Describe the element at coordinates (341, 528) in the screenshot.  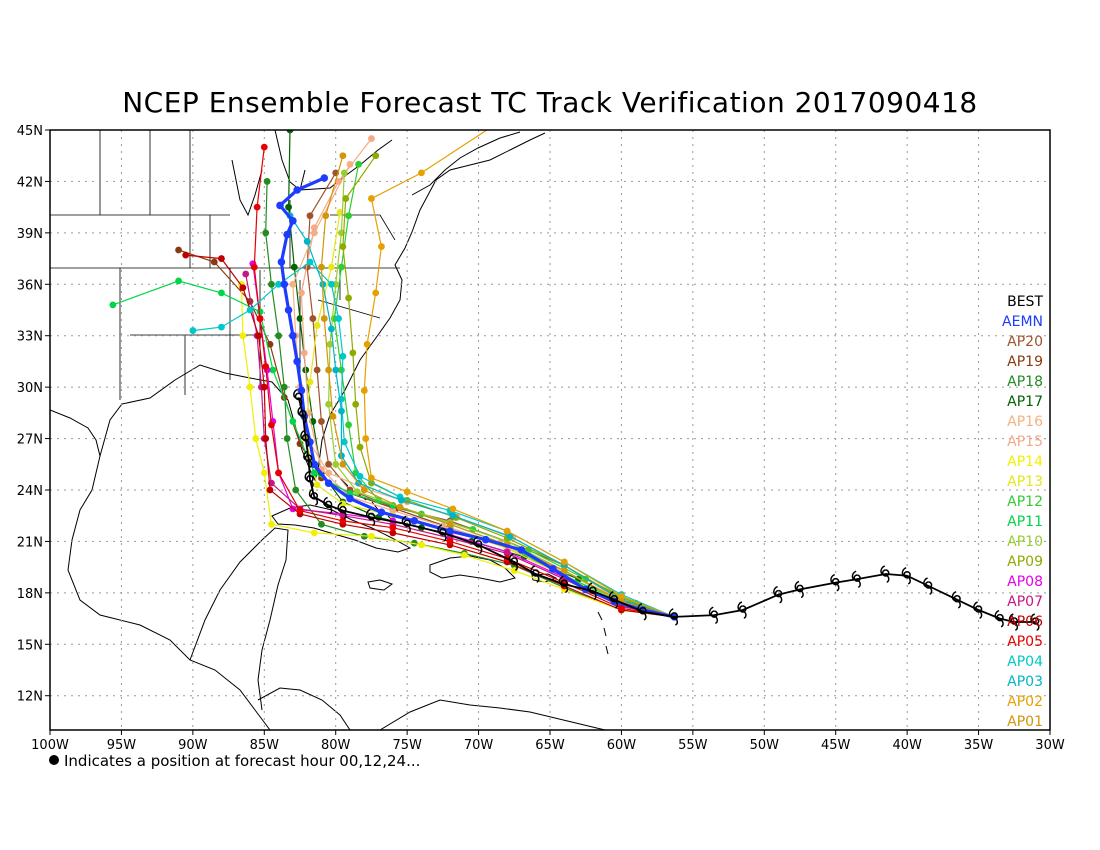
I see `cuba-coastline` at that location.